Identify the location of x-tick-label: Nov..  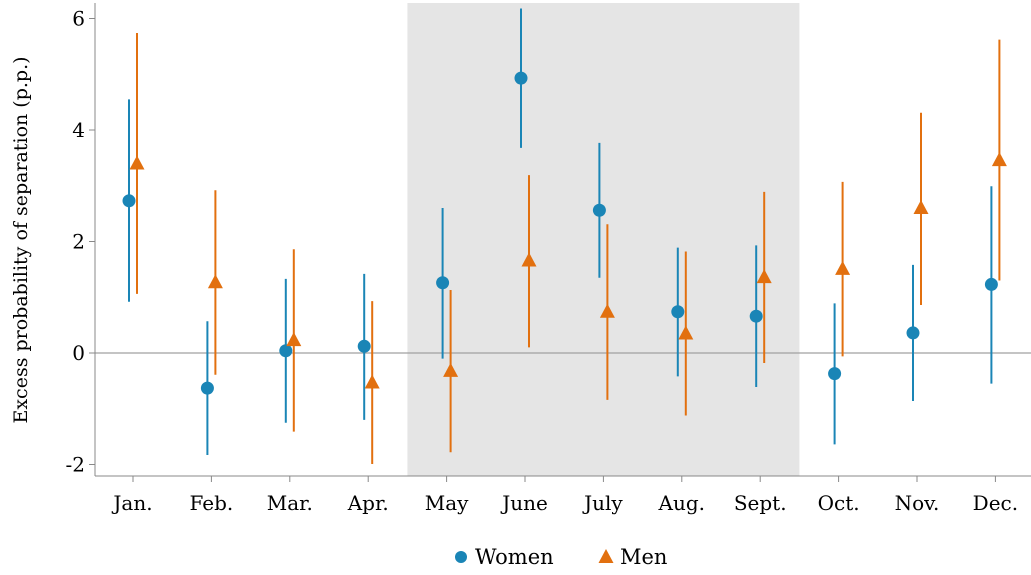
(917, 503).